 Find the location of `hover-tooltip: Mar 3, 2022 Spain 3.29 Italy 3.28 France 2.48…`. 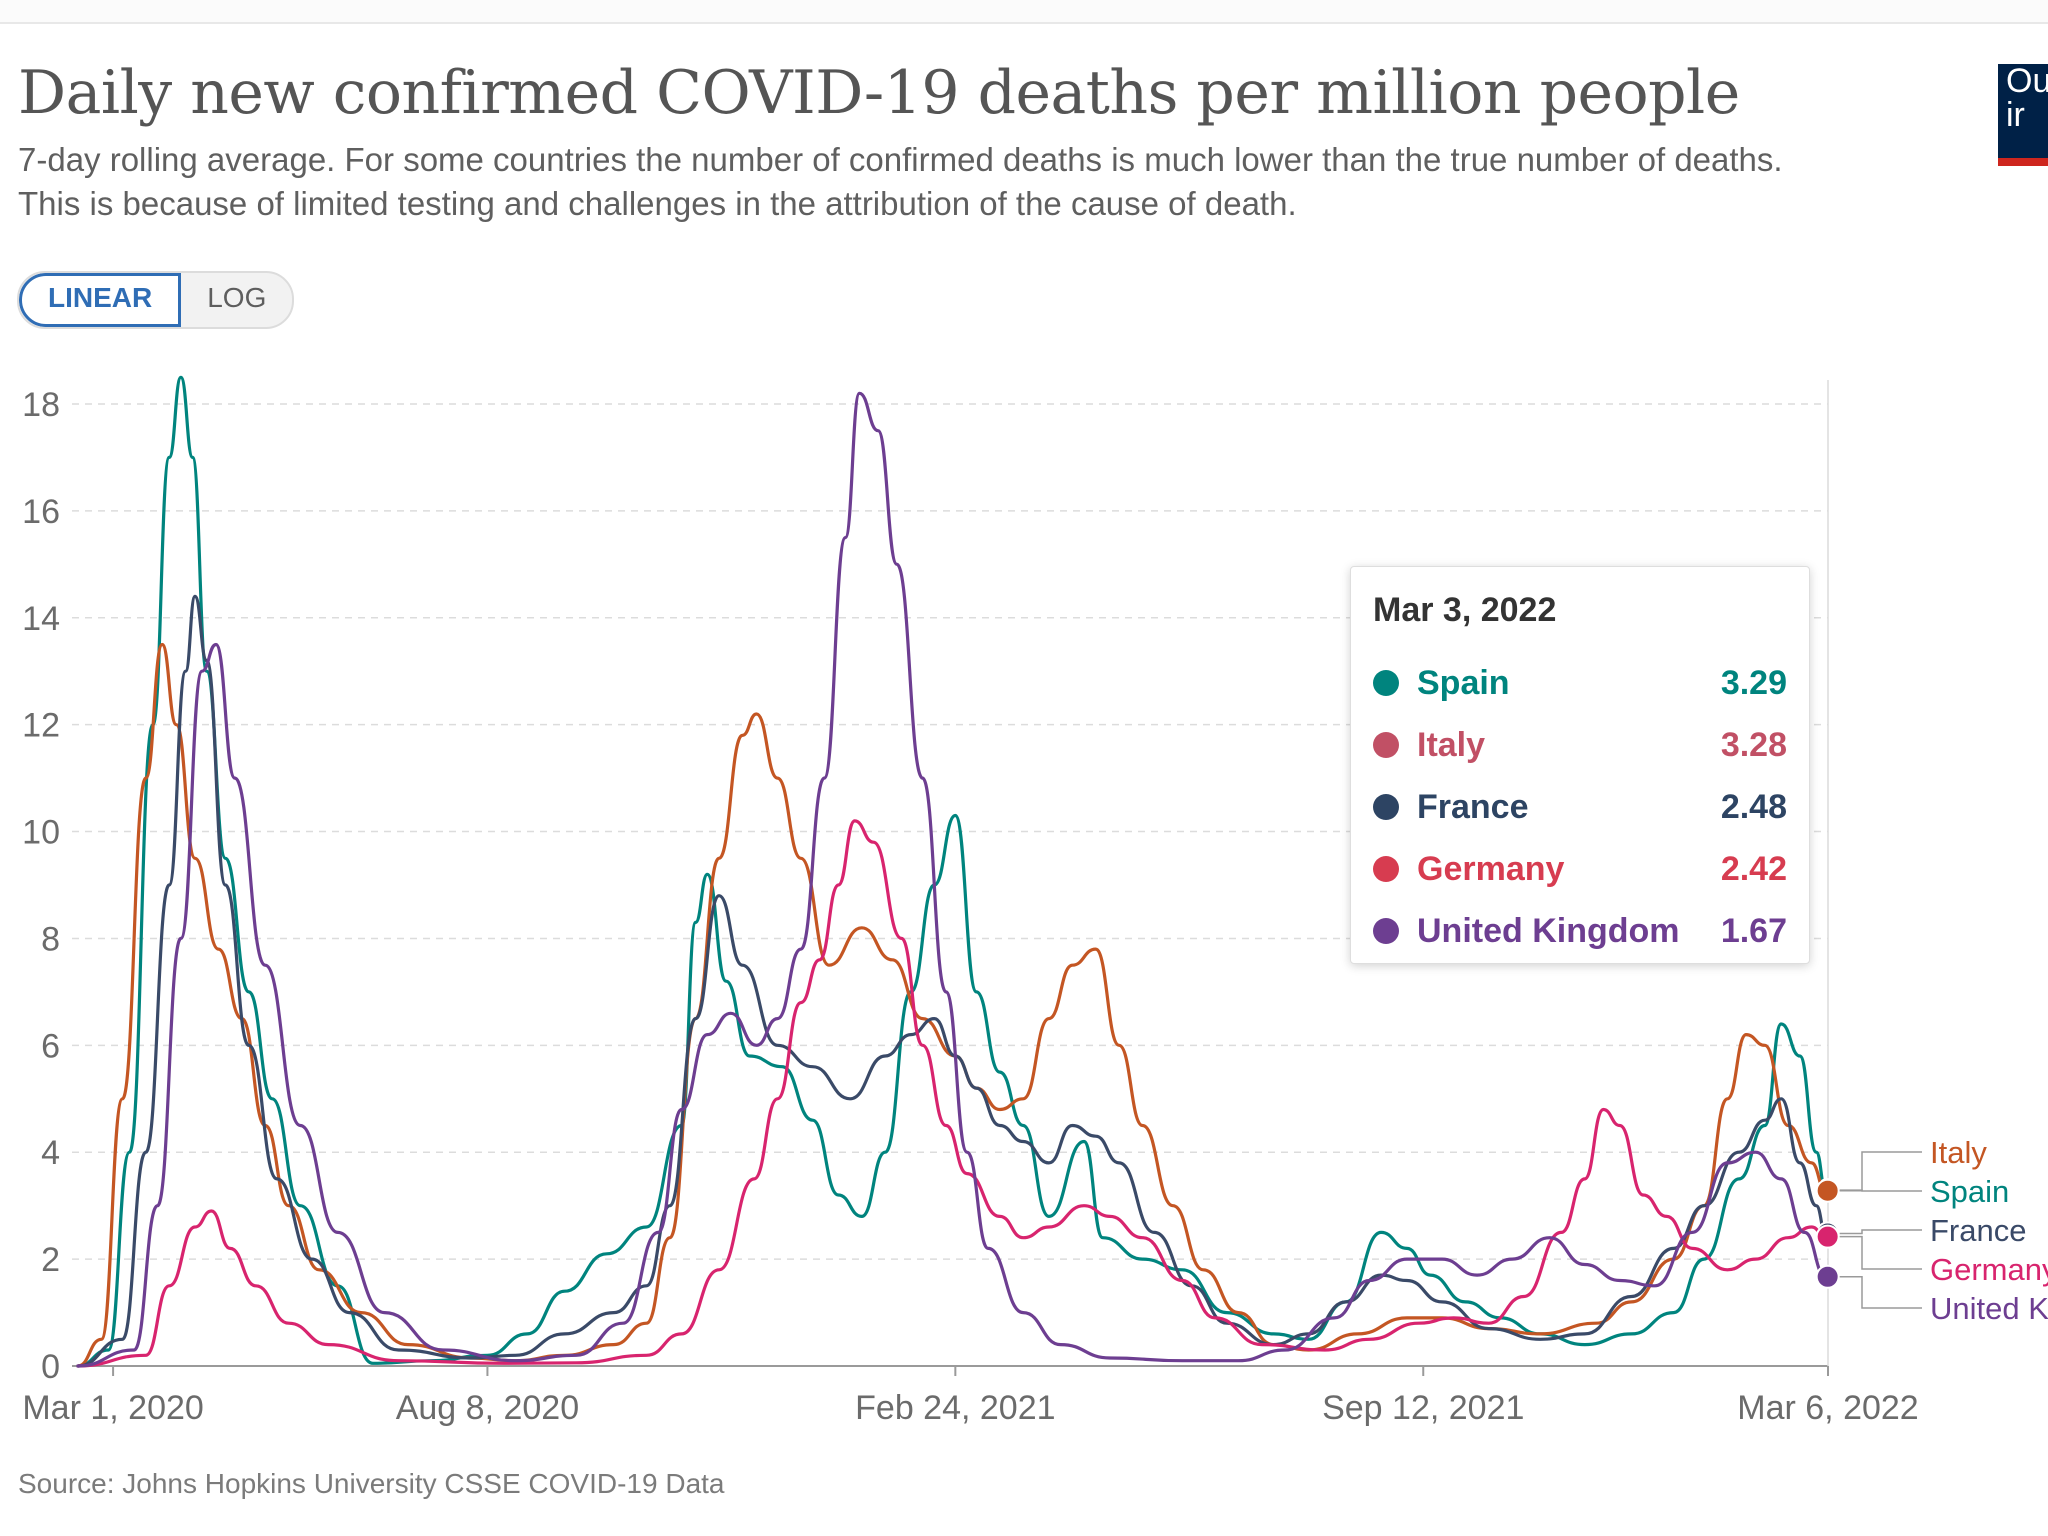

hover-tooltip: Mar 3, 2022 Spain 3.29 Italy 3.28 France 2.48… is located at coordinates (1580, 765).